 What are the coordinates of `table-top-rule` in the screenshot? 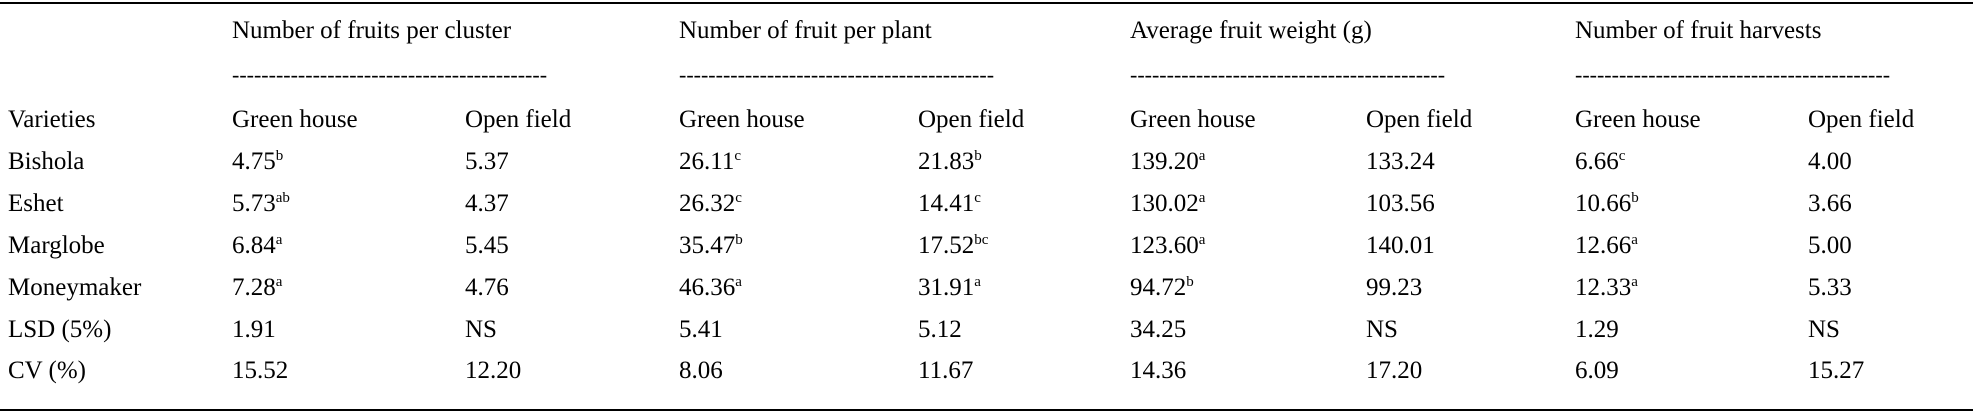 It's located at (986, 3).